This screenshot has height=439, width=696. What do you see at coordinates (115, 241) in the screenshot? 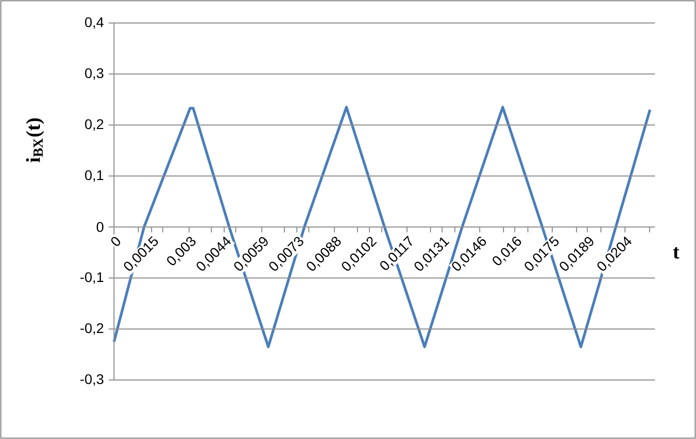
I see `x-tick-label: 0` at bounding box center [115, 241].